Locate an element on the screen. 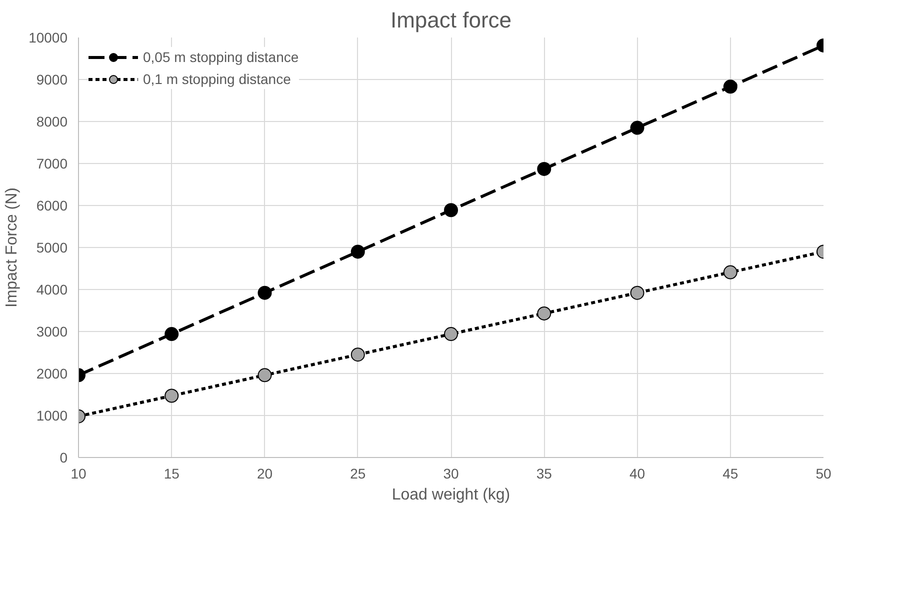 This screenshot has height=609, width=903. y-tick-label: 3000 is located at coordinates (52, 332).